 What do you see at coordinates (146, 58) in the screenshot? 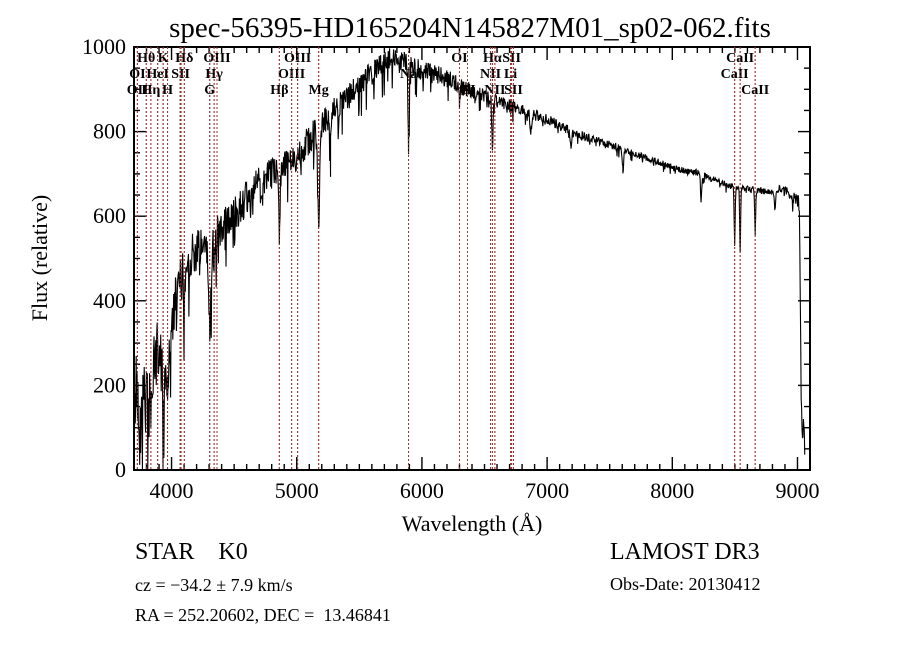
I see `spectral-marker-label: Hθ` at bounding box center [146, 58].